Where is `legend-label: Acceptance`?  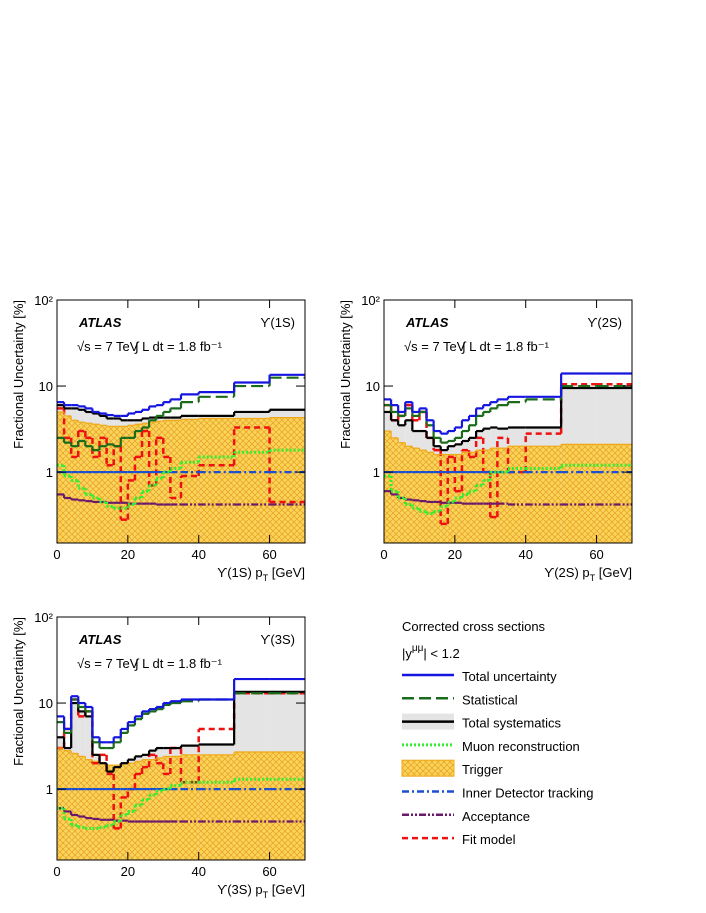 legend-label: Acceptance is located at coordinates (496, 816).